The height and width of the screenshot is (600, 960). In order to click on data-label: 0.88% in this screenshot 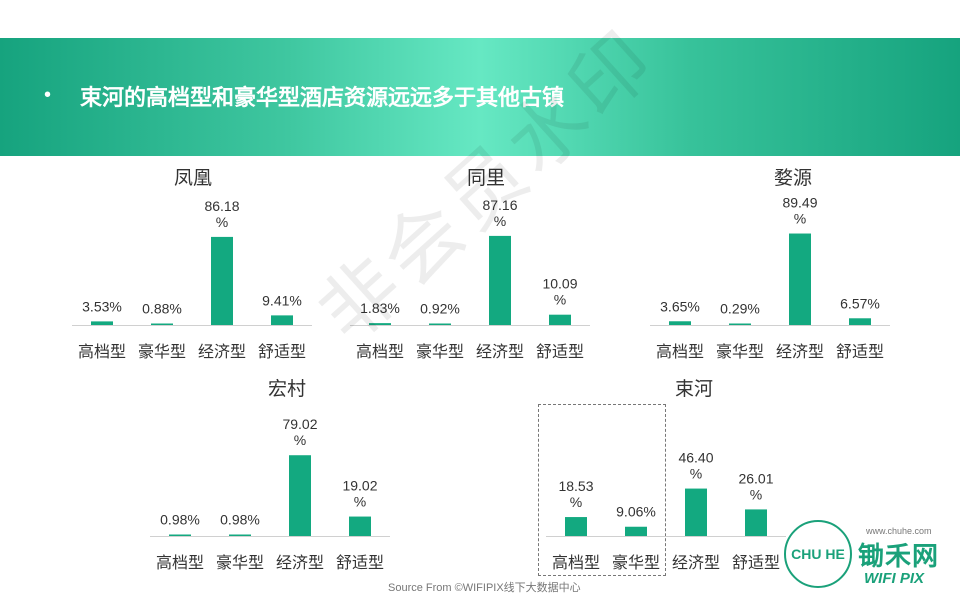, I will do `click(162, 309)`.